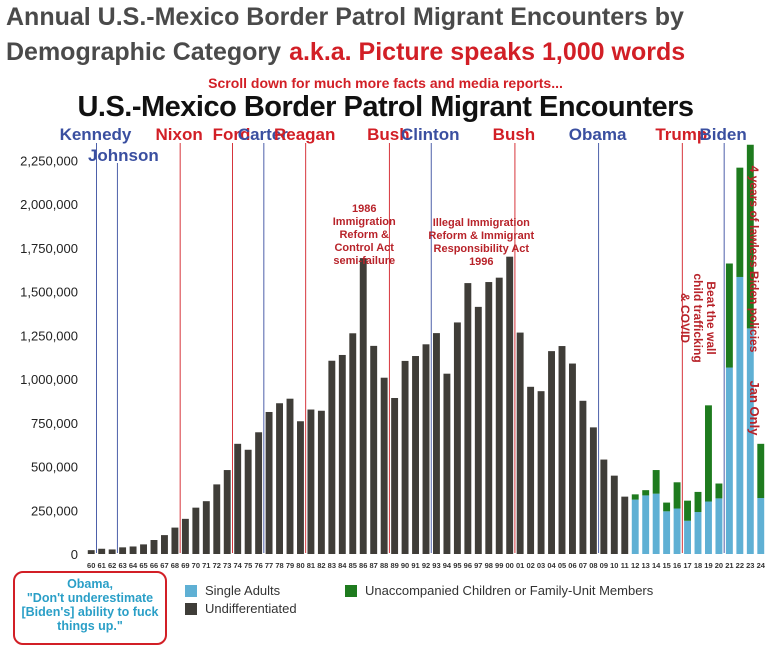  I want to click on x-tick-label: 75, so click(248, 565).